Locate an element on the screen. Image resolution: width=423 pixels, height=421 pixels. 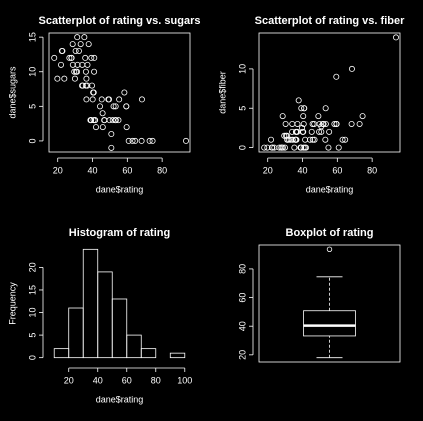
chart-title: Scatterplot of rating vs. sugars is located at coordinates (120, 21).